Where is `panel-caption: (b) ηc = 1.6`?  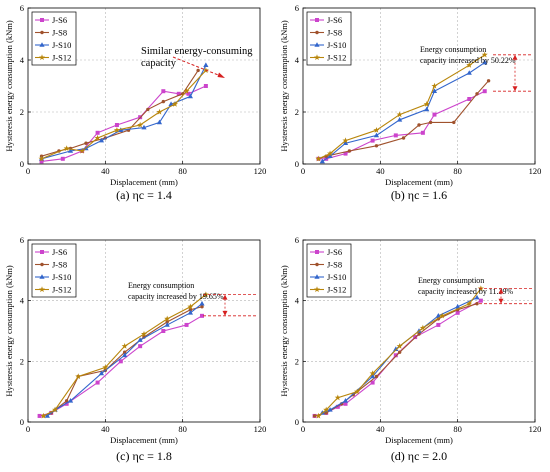 panel-caption: (b) ηc = 1.6 is located at coordinates (419, 195).